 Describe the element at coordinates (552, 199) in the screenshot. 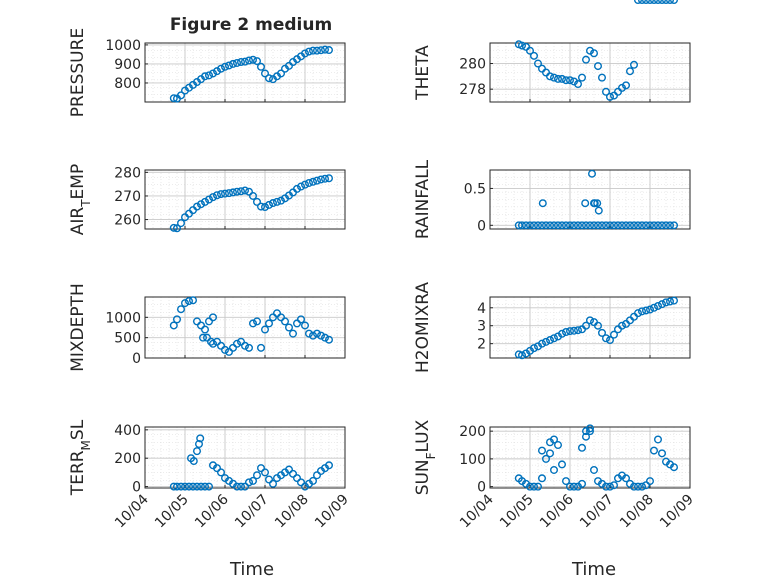

I see `subplot-rainfall: 0 0.5 RAINFALL` at that location.